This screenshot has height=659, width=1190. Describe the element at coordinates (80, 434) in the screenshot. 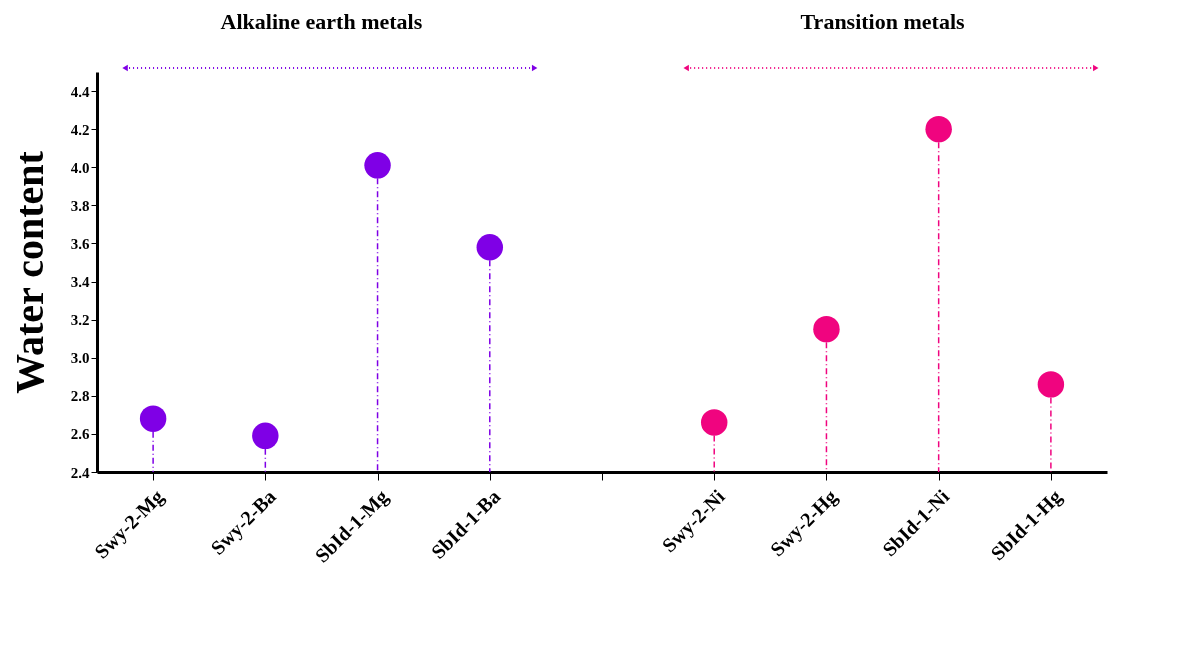

I see `y-tick-label: 2.6` at that location.